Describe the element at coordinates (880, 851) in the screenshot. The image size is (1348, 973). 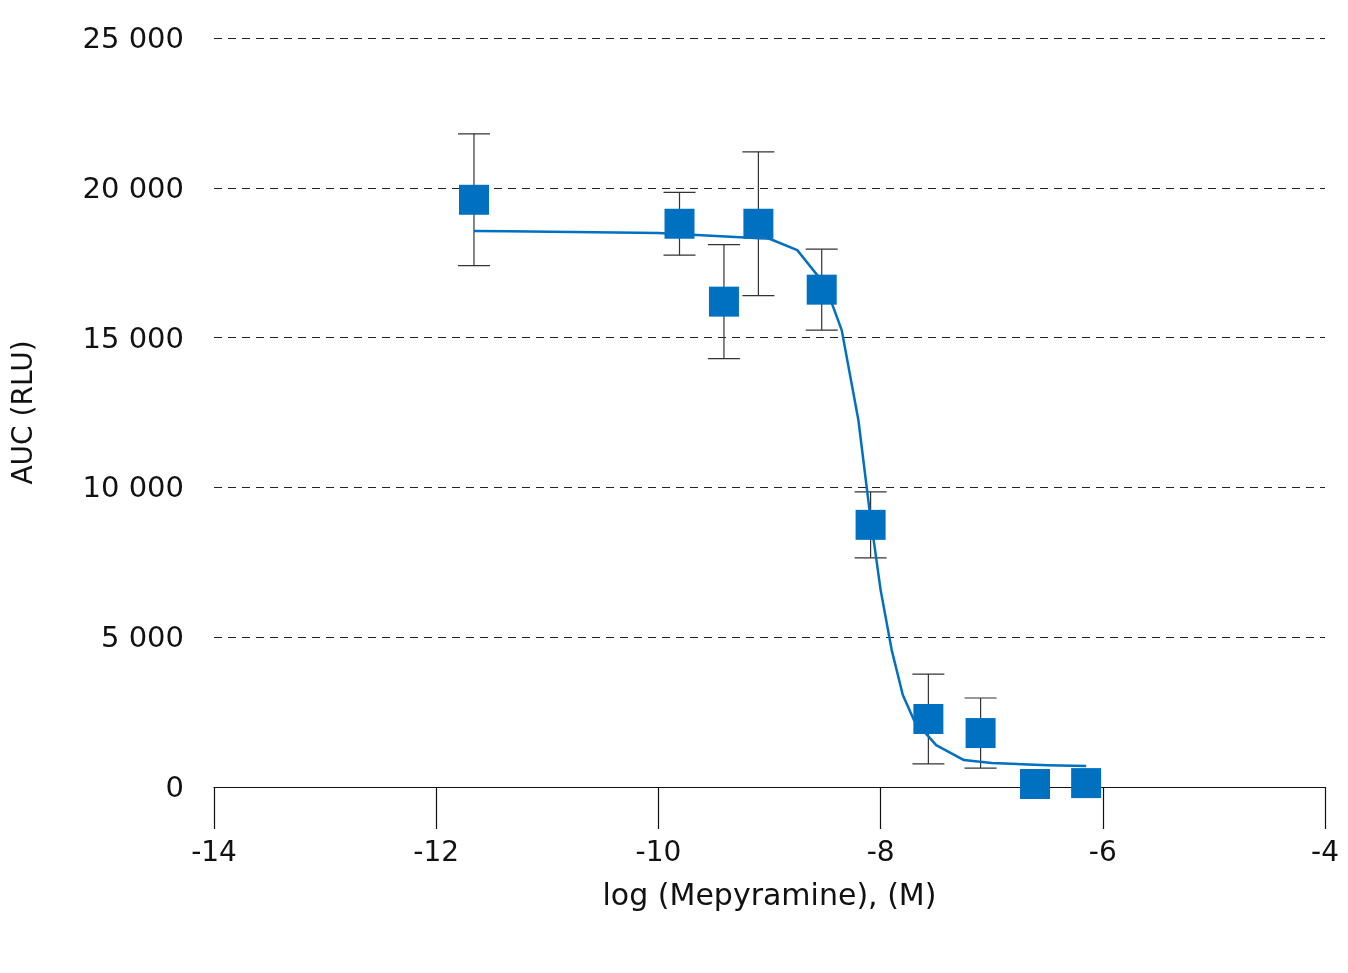
I see `x-tick-label: -8` at that location.